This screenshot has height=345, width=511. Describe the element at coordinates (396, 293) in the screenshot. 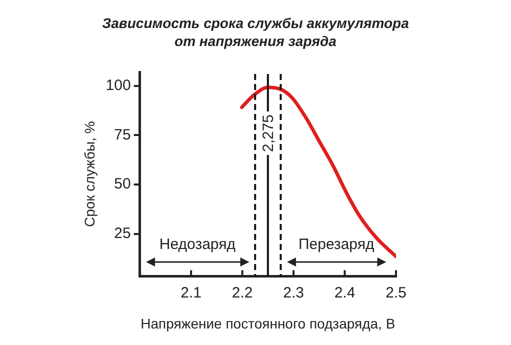

I see `x-tick-label: 2.5` at that location.